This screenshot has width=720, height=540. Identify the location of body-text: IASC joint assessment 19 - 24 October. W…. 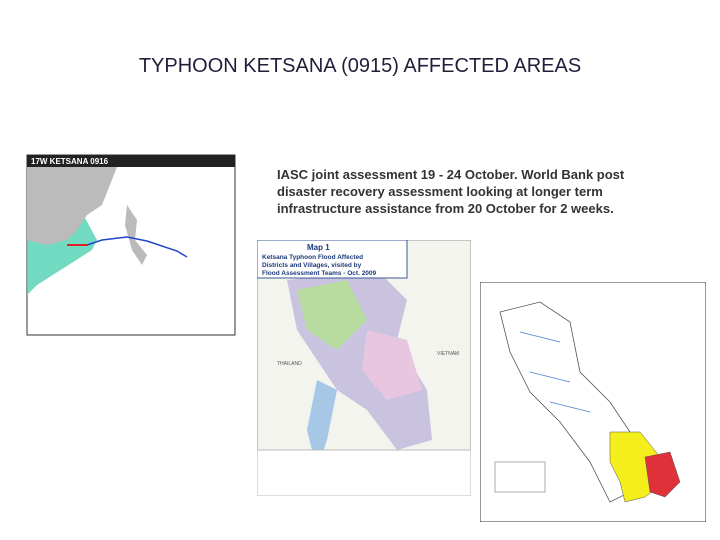
(450, 191).